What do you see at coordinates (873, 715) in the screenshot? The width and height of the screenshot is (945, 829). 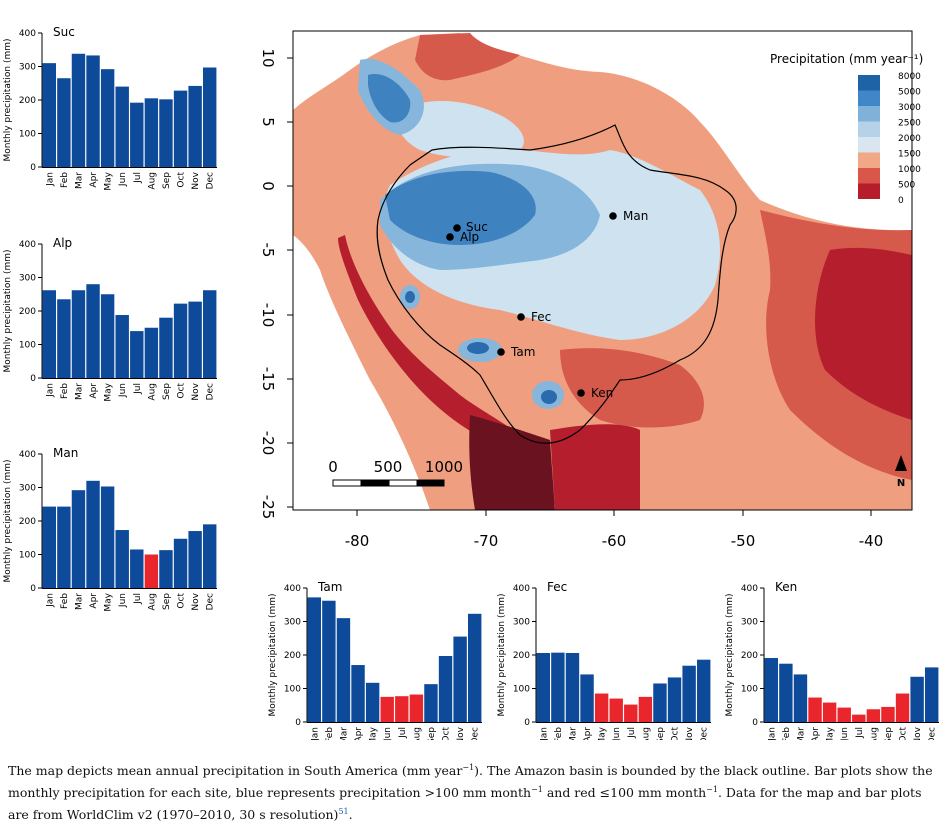 I see `bar-ken-aug` at bounding box center [873, 715].